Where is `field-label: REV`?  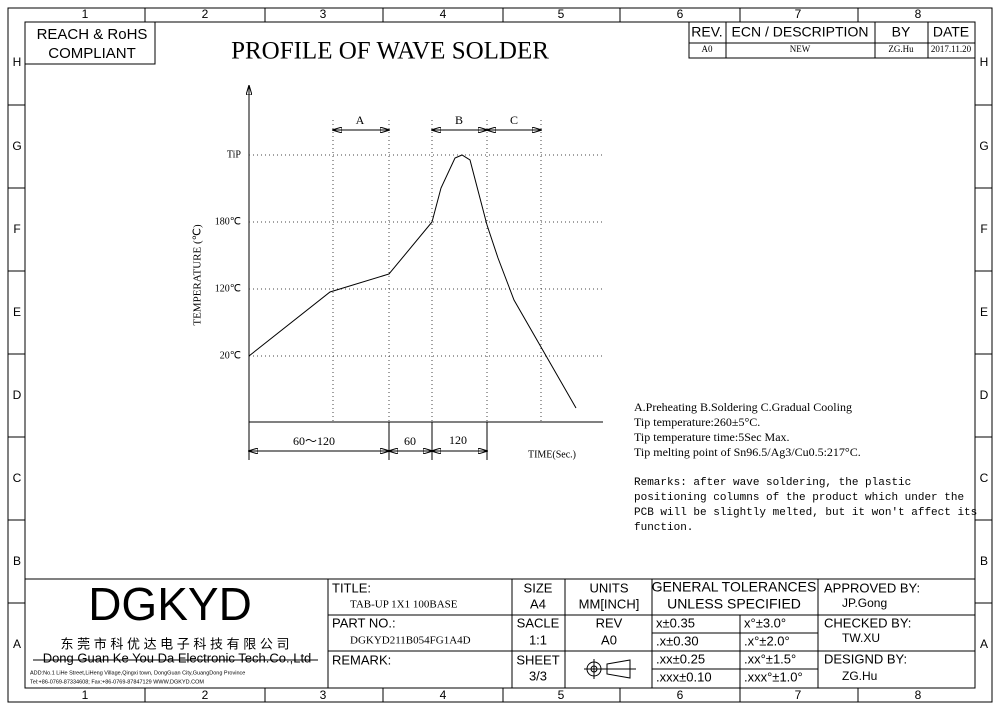
field-label: REV is located at coordinates (609, 622).